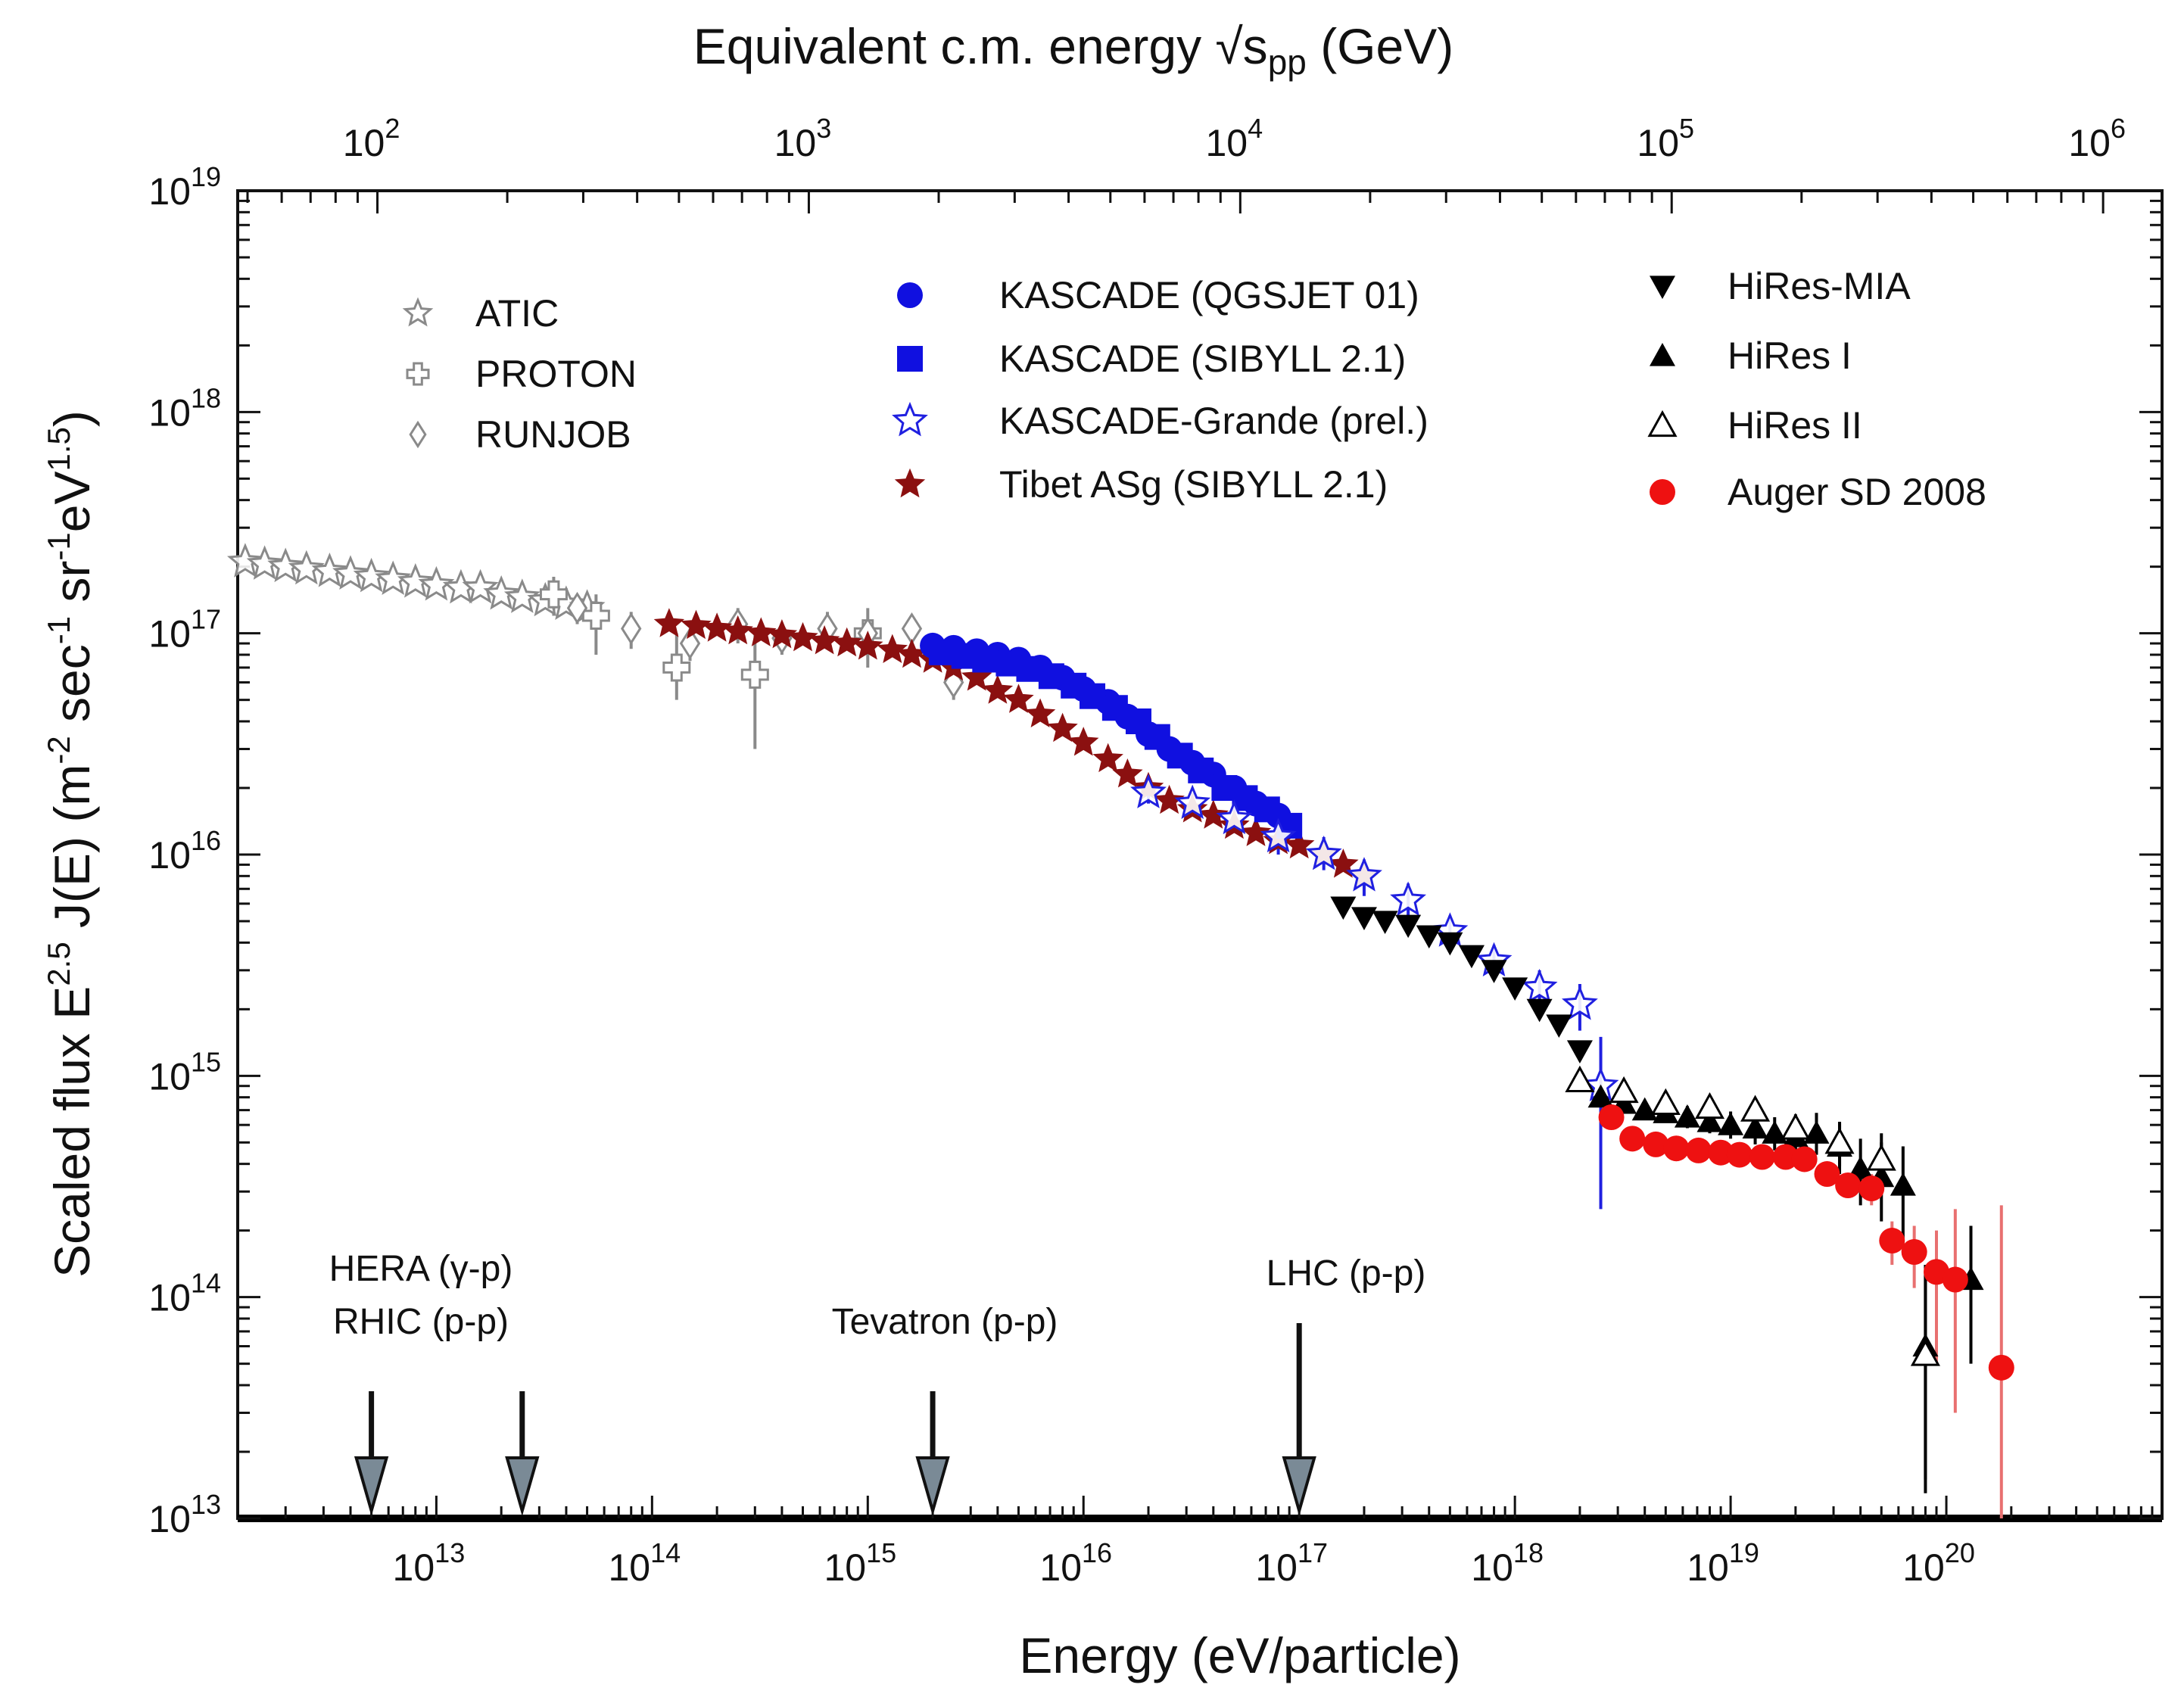 The image size is (2184, 1694). Describe the element at coordinates (184, 187) in the screenshot. I see `y-tick-label: 1019` at that location.